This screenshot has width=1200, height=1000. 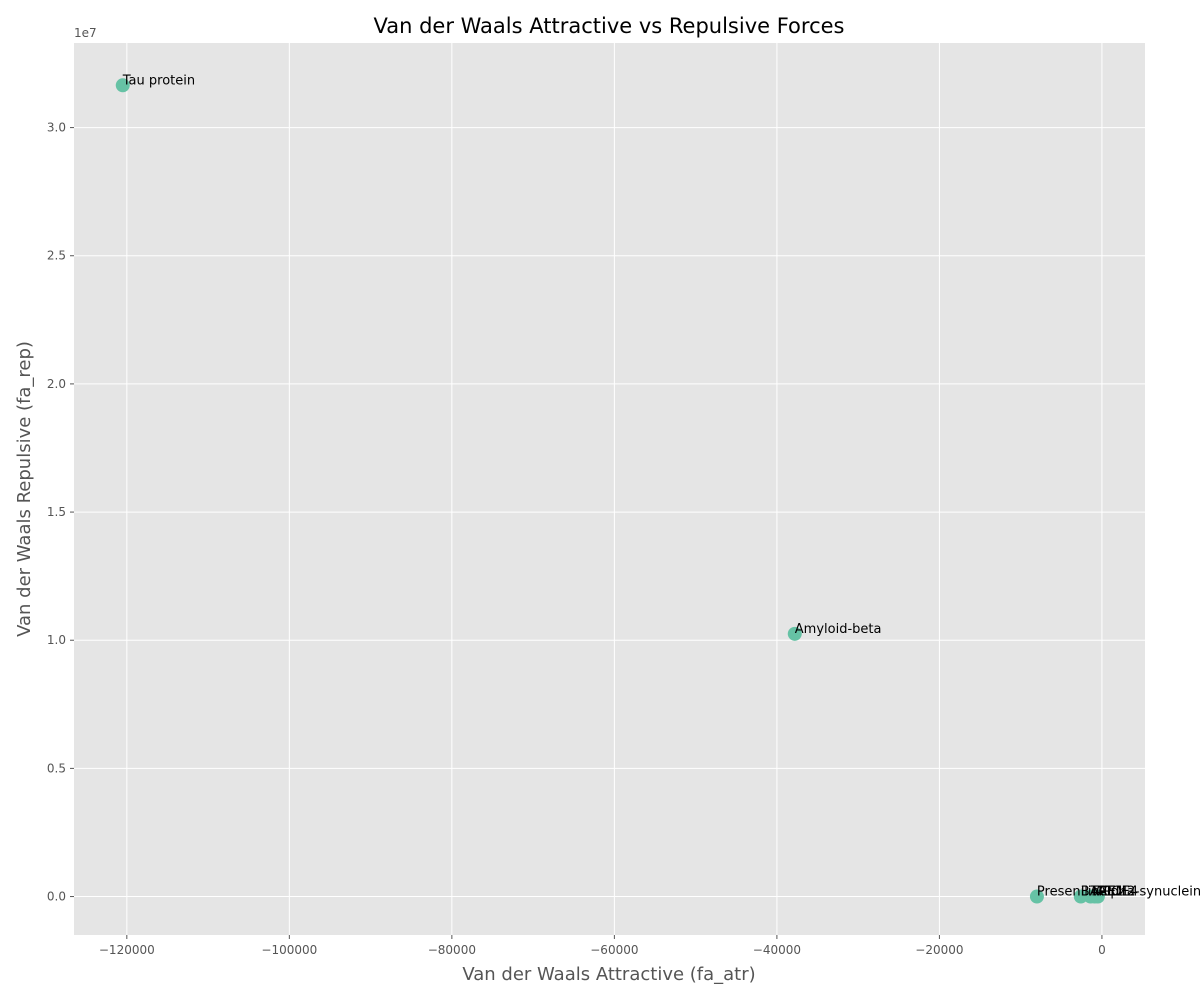 I want to click on data-point-label: Tau protein, so click(x=158, y=80).